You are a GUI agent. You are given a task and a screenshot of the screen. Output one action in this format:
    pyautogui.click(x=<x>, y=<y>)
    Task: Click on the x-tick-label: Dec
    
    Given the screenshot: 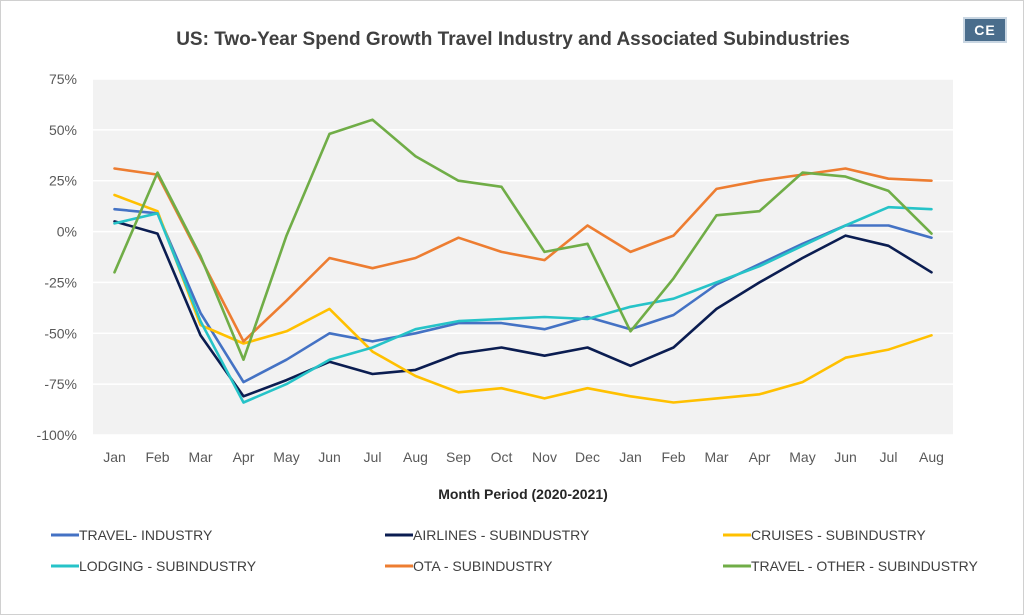 What is the action you would take?
    pyautogui.click(x=587, y=457)
    